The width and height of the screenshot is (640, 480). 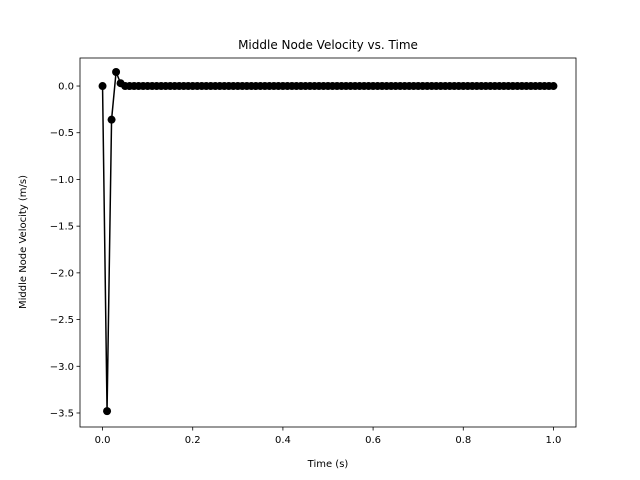 I want to click on x-axis-label: Time (s), so click(x=328, y=464).